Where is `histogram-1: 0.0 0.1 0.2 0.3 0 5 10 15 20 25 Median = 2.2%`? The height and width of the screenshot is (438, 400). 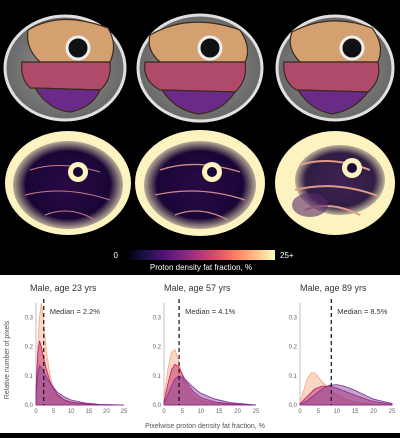 histogram-1: 0.0 0.1 0.2 0.3 0 5 10 15 20 25 Median = 2.2% is located at coordinates (76, 357).